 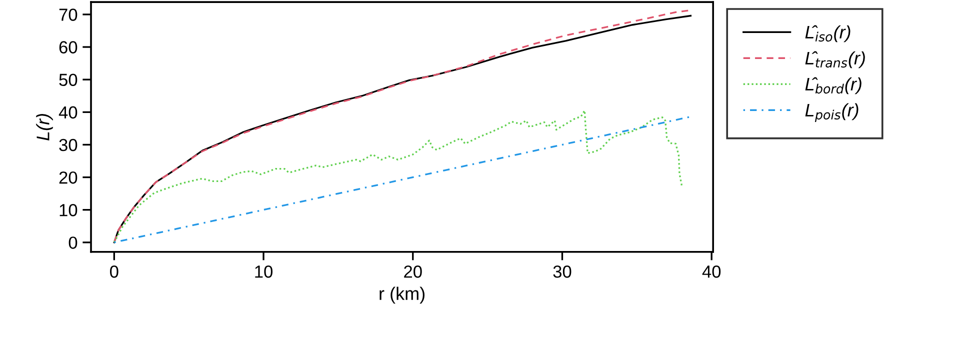 What do you see at coordinates (68, 14) in the screenshot?
I see `y-tick-label: 70` at bounding box center [68, 14].